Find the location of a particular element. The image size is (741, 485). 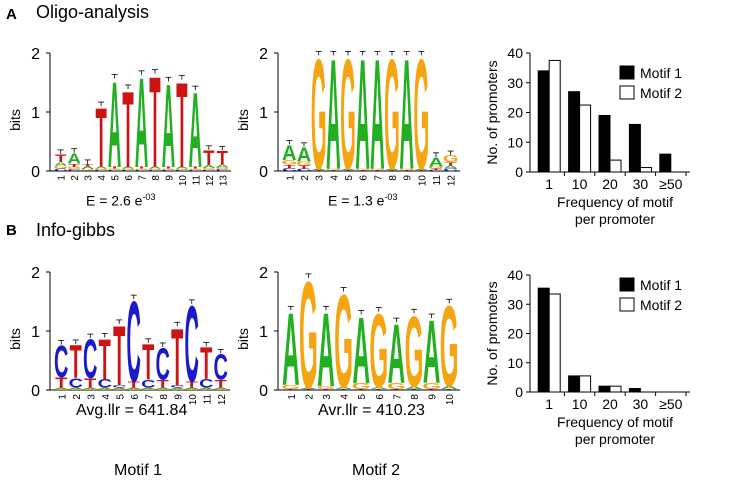

logo-position-label: 6 is located at coordinates (129, 178).